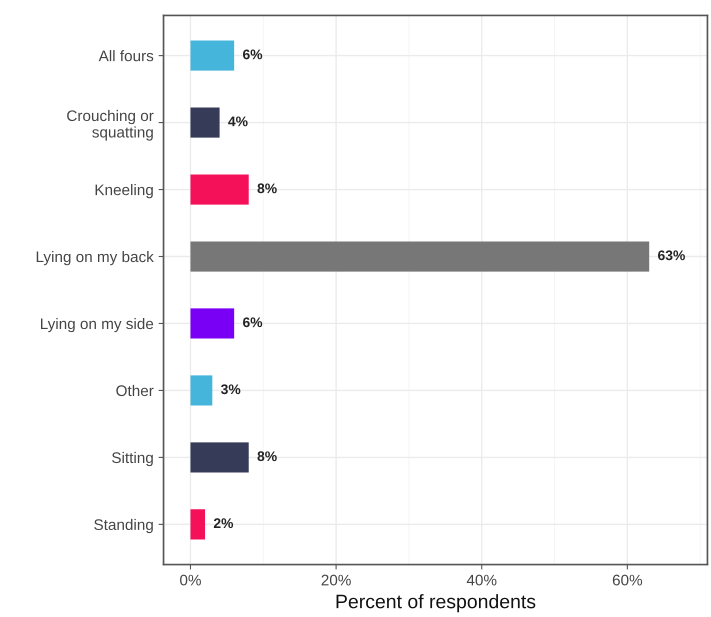 This screenshot has width=711, height=617. I want to click on x-tick-label: 20%, so click(336, 580).